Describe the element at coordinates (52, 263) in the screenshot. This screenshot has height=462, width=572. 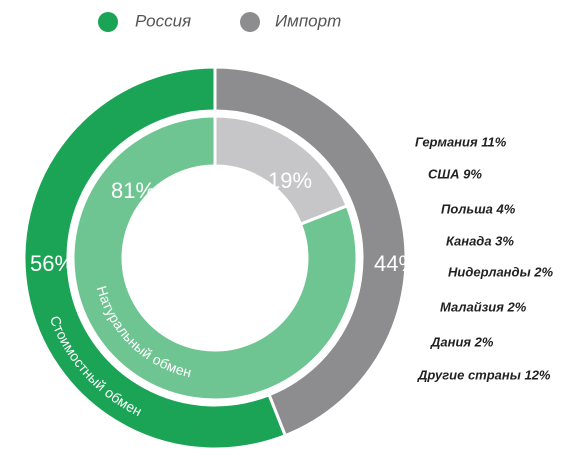
I see `value-label: 56%` at that location.